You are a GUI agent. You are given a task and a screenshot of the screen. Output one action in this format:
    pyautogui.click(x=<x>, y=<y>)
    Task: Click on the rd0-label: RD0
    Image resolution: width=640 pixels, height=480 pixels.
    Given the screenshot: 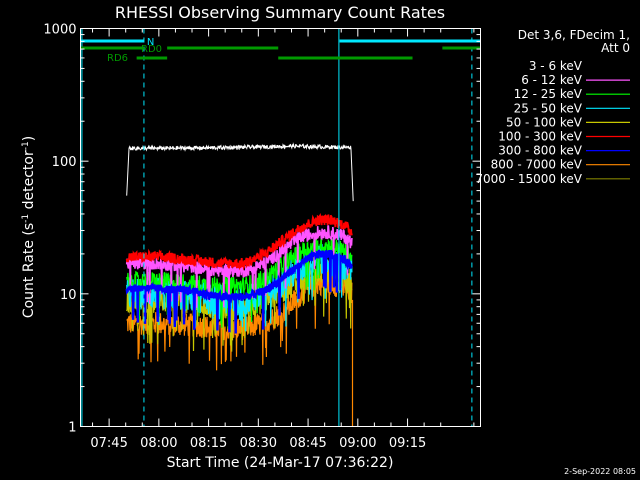 What is the action you would take?
    pyautogui.click(x=151, y=49)
    